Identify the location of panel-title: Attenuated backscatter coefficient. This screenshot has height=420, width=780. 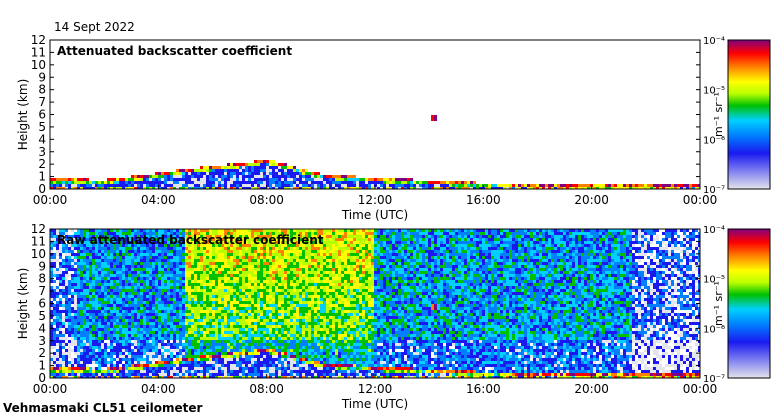
(174, 51).